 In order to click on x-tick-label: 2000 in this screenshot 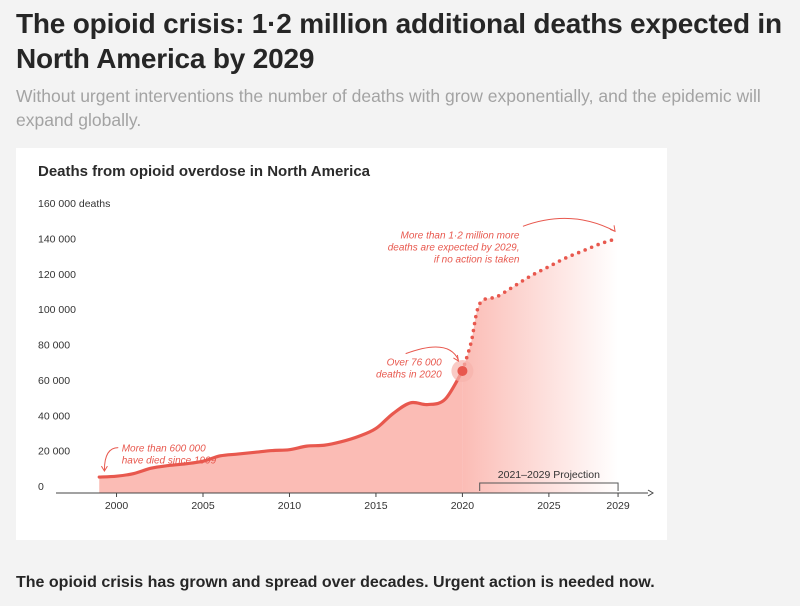, I will do `click(117, 506)`.